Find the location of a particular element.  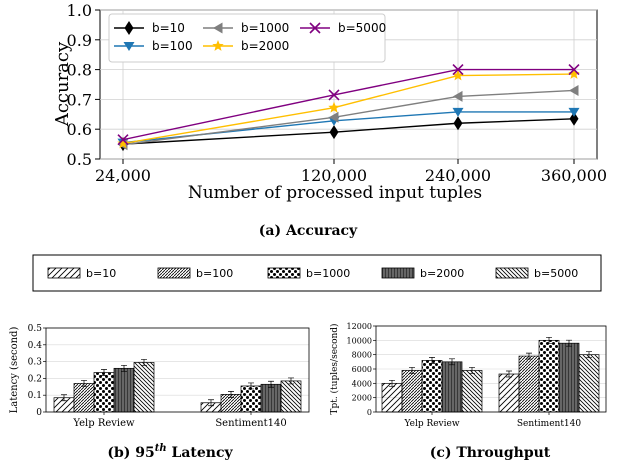

throughput-x-tick-label: Yelp Review is located at coordinates (431, 424).